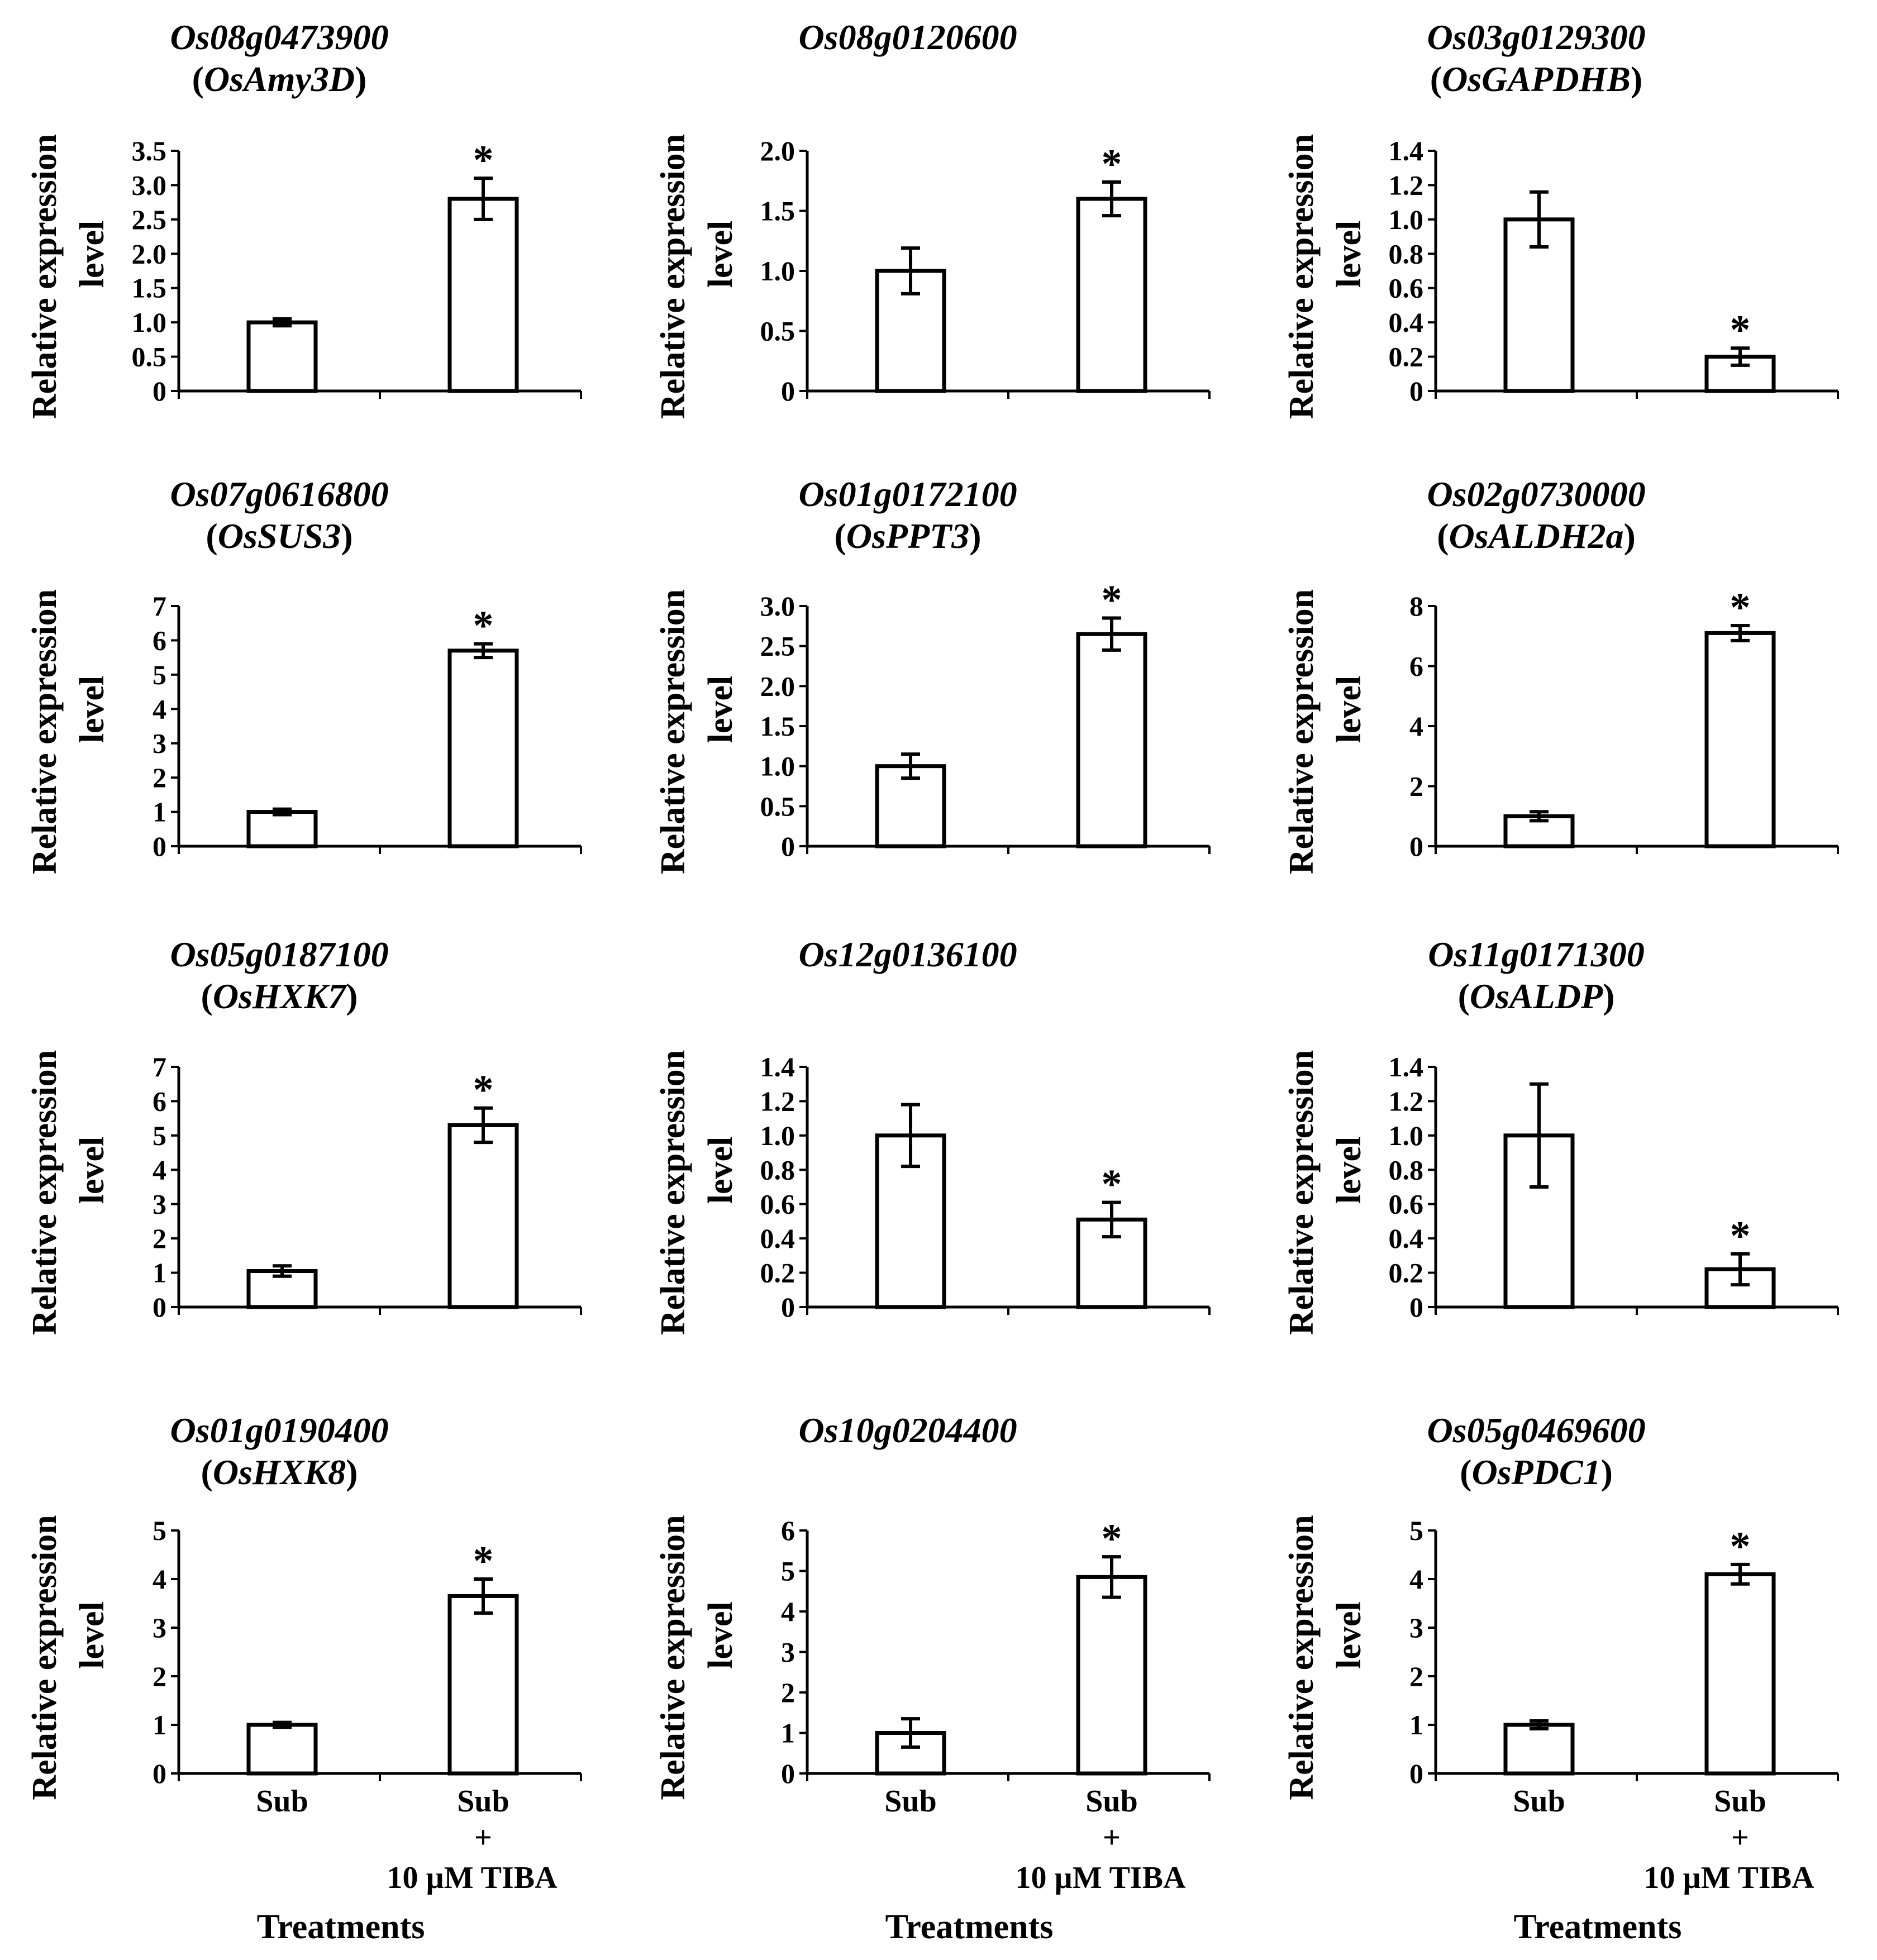 This screenshot has width=1877, height=1960. Describe the element at coordinates (1536, 79) in the screenshot. I see `panel-title-gene-name: (OsGAPDHB)` at that location.